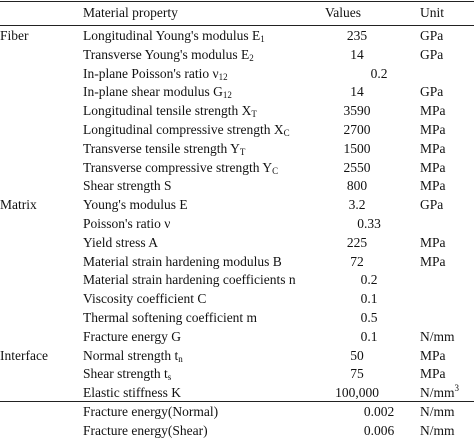  Describe the element at coordinates (357, 261) in the screenshot. I see `property-value: 72` at that location.